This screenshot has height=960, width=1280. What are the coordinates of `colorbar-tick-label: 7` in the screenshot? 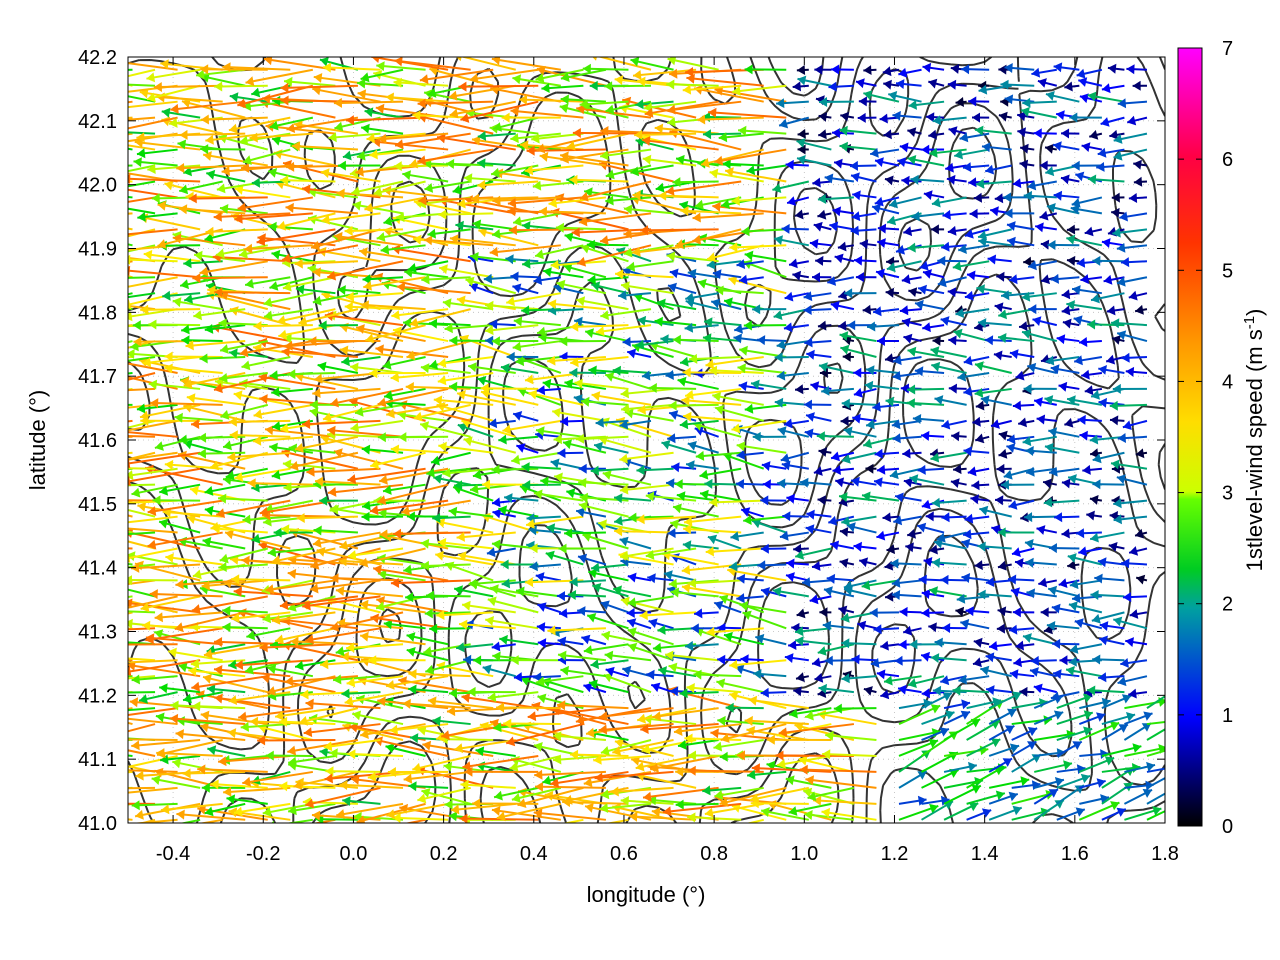 It's located at (1227, 49).